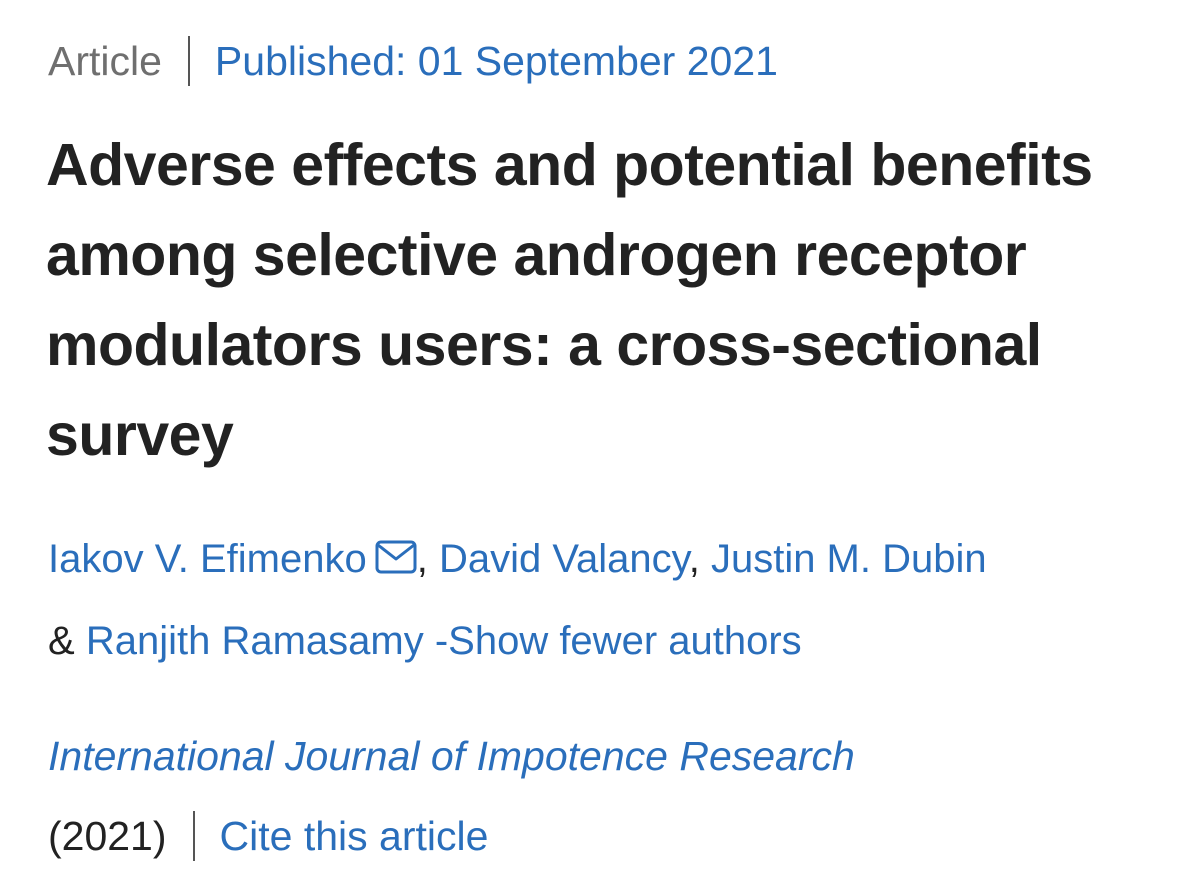 Image resolution: width=1200 pixels, height=888 pixels. Describe the element at coordinates (207, 559) in the screenshot. I see `author-link-1: Iakov V. Efimenko` at that location.